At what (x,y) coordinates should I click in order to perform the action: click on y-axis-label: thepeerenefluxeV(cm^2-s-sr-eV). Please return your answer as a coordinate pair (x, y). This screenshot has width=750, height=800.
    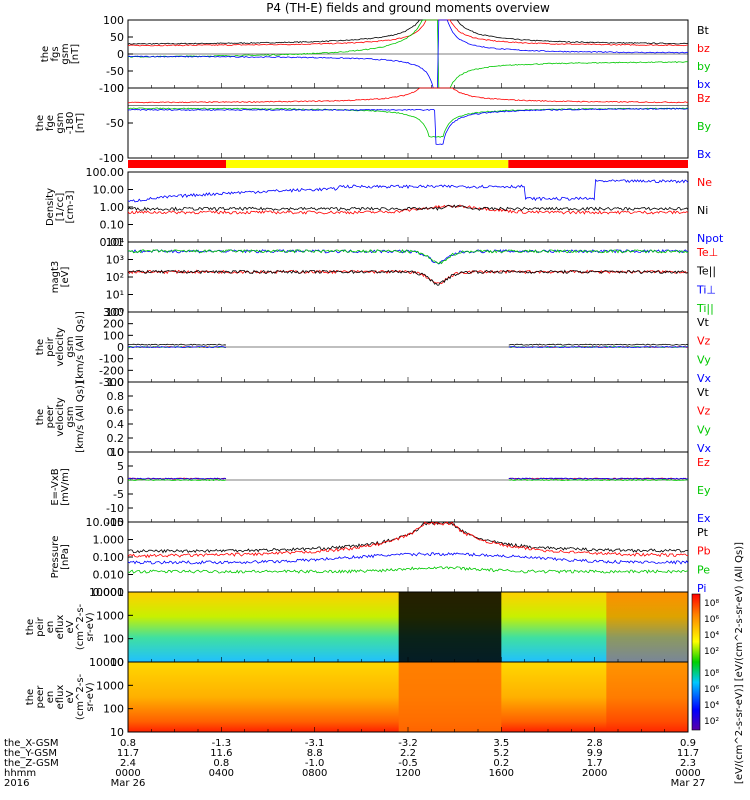
    Looking at the image, I should click on (60, 696).